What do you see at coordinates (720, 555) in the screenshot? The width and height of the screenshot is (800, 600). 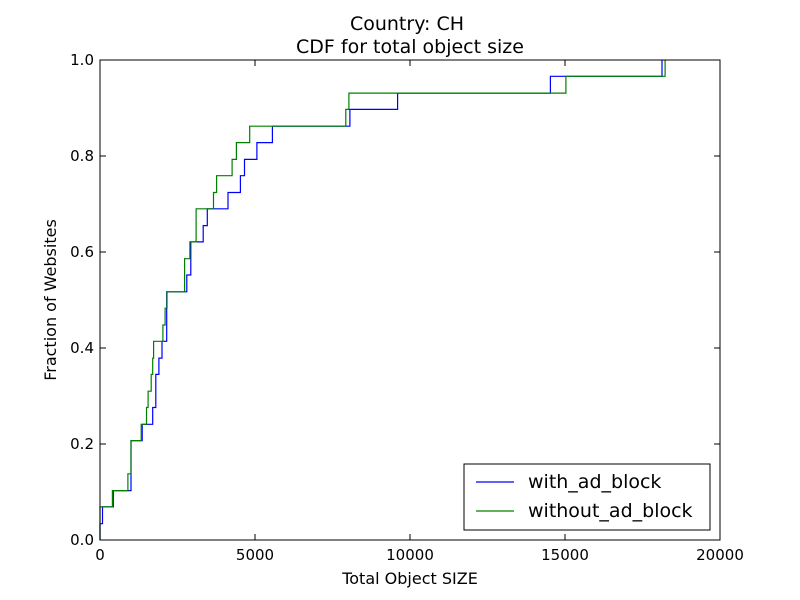 I see `x-tick-label: 20000` at bounding box center [720, 555].